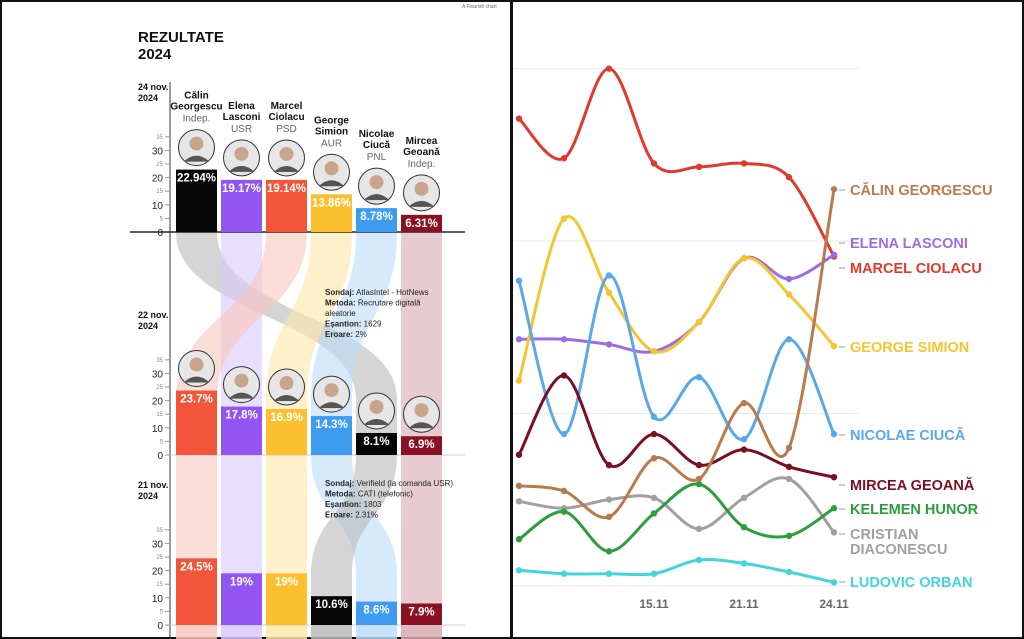  I want to click on bar-value-label: 8.6%, so click(376, 611).